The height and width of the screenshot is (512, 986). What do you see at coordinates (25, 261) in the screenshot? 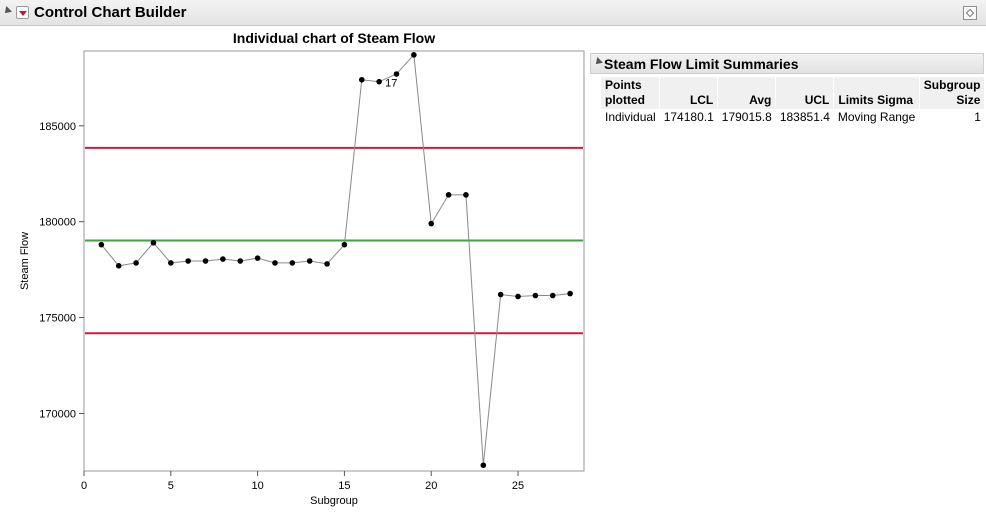
I see `y-axis-title: Steam Flow` at bounding box center [25, 261].